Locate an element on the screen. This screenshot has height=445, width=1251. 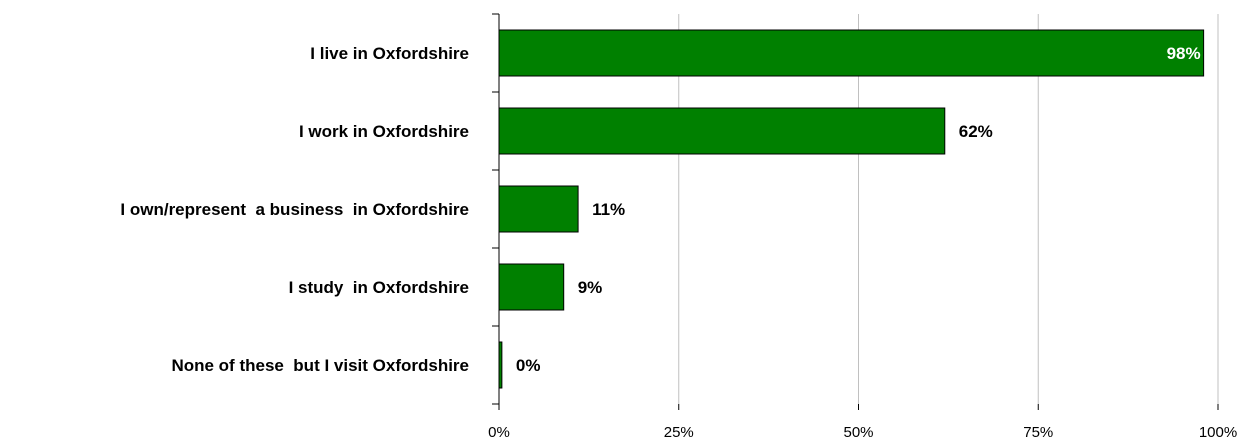
data-label-4: 0% is located at coordinates (528, 365).